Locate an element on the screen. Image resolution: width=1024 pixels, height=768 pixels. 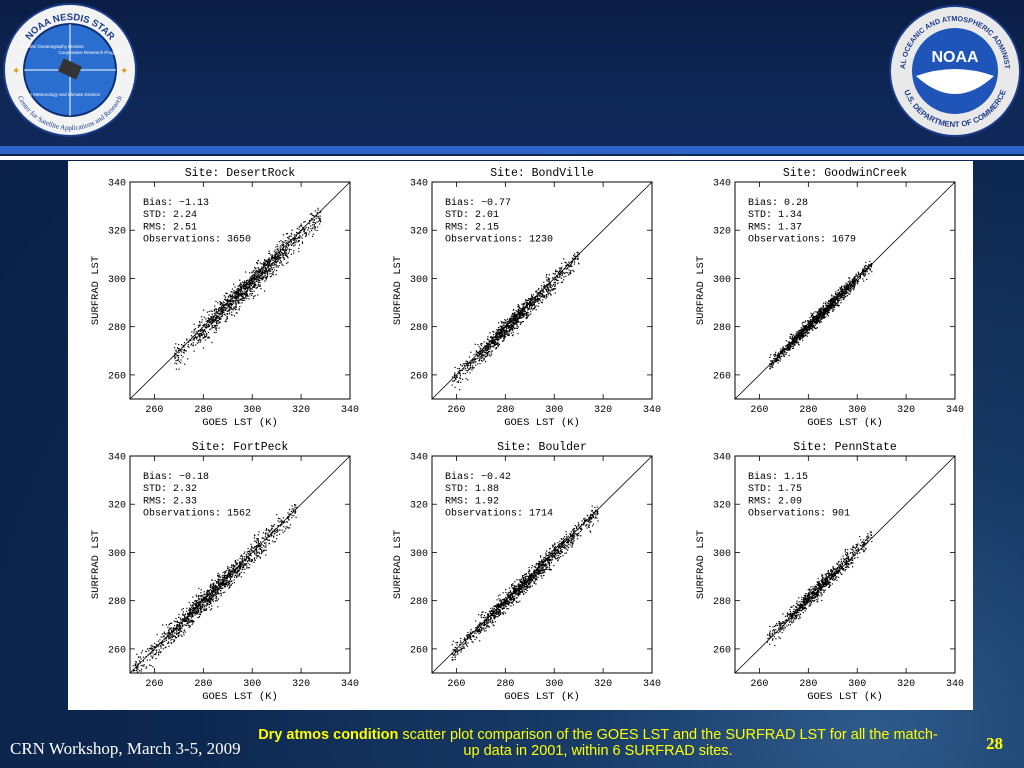
y-tick-label: 320 is located at coordinates (419, 232).